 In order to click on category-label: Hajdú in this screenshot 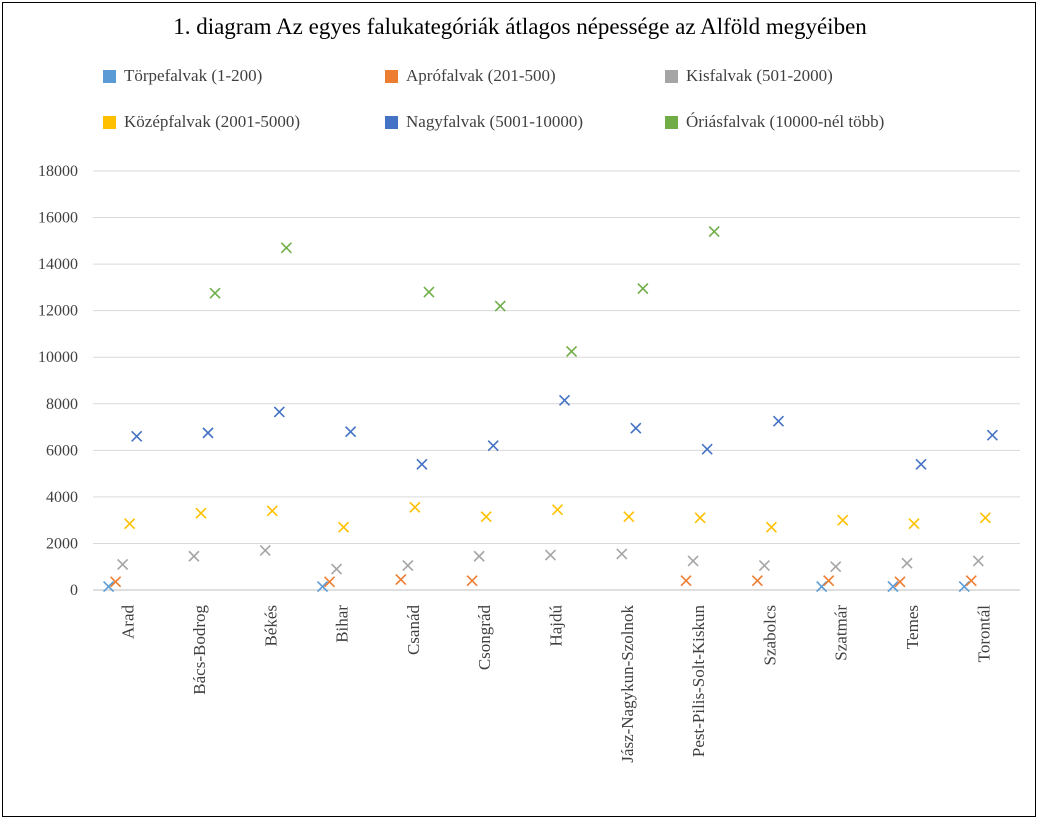, I will do `click(556, 626)`.